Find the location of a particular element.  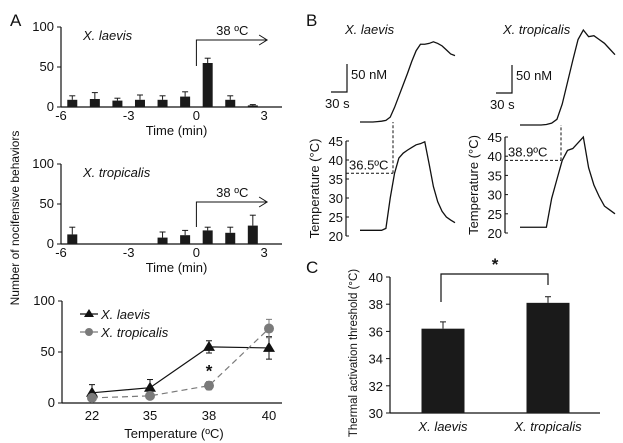

legend-label: X. tropicalis is located at coordinates (134, 332).